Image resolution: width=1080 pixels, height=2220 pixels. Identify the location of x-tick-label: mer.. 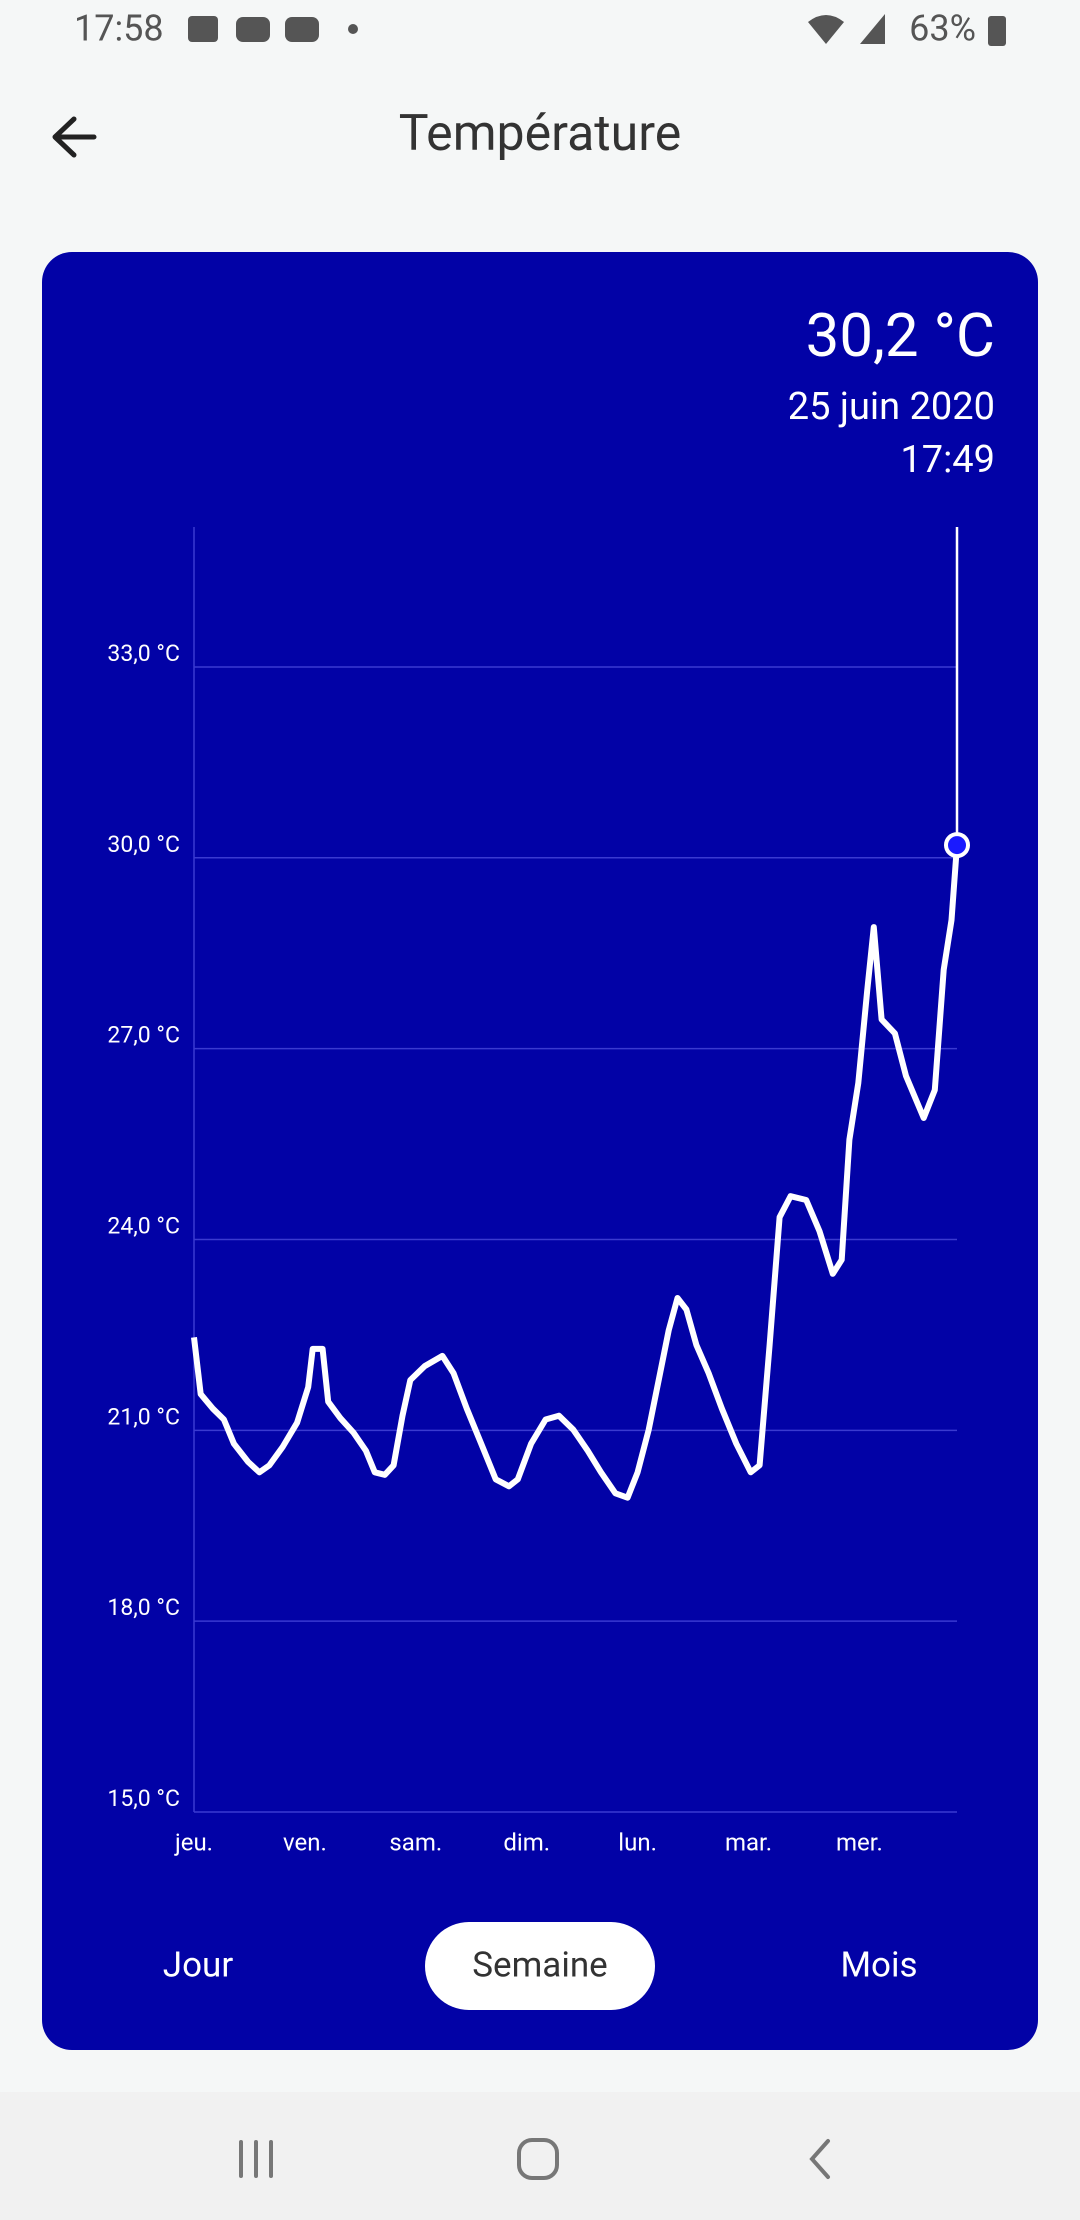
(859, 1842).